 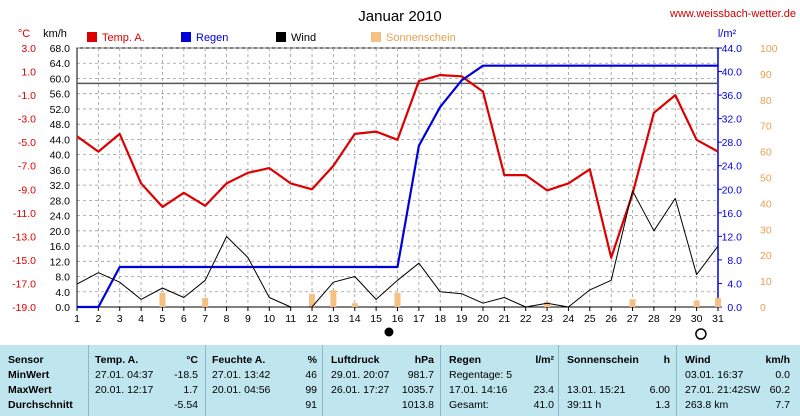 What do you see at coordinates (666, 360) in the screenshot?
I see `stats-sunshine-unit: h` at bounding box center [666, 360].